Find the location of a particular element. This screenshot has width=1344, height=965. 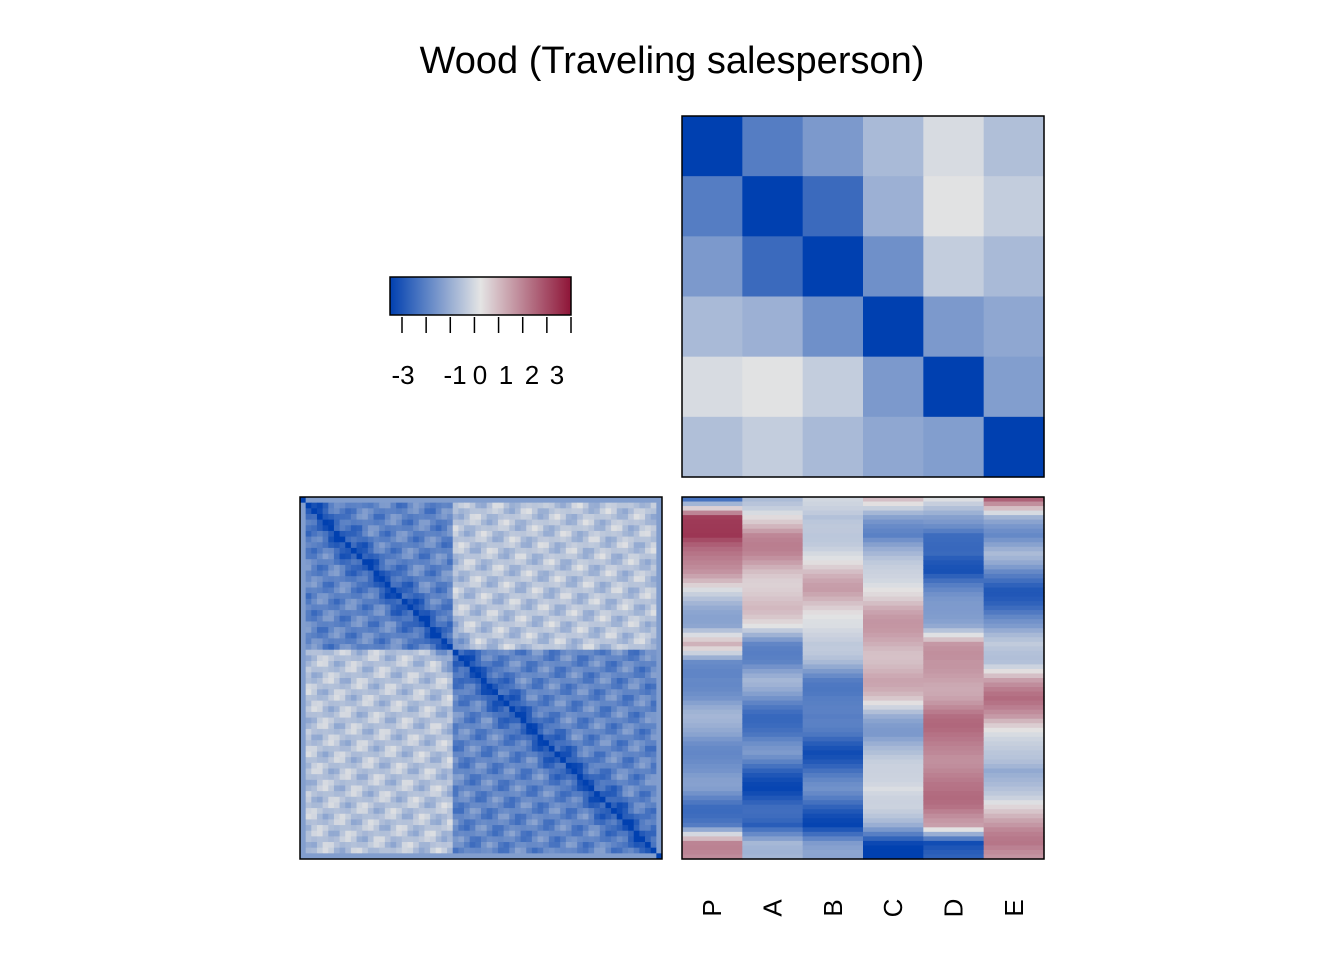

residual-cell-C is located at coordinates (893, 821).